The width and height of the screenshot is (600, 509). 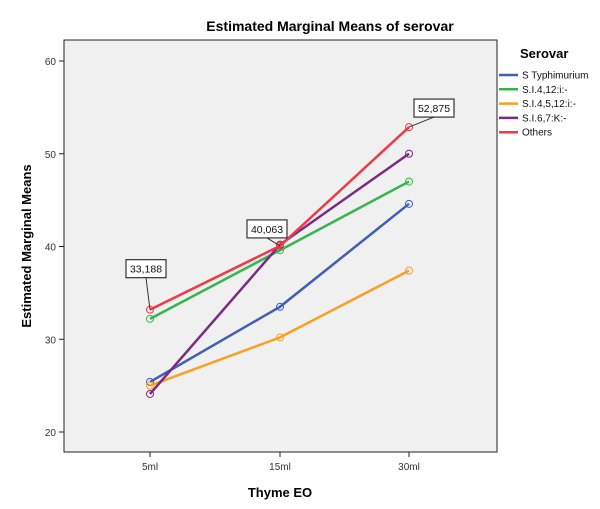 What do you see at coordinates (280, 492) in the screenshot?
I see `x-axis-label: Thyme EO` at bounding box center [280, 492].